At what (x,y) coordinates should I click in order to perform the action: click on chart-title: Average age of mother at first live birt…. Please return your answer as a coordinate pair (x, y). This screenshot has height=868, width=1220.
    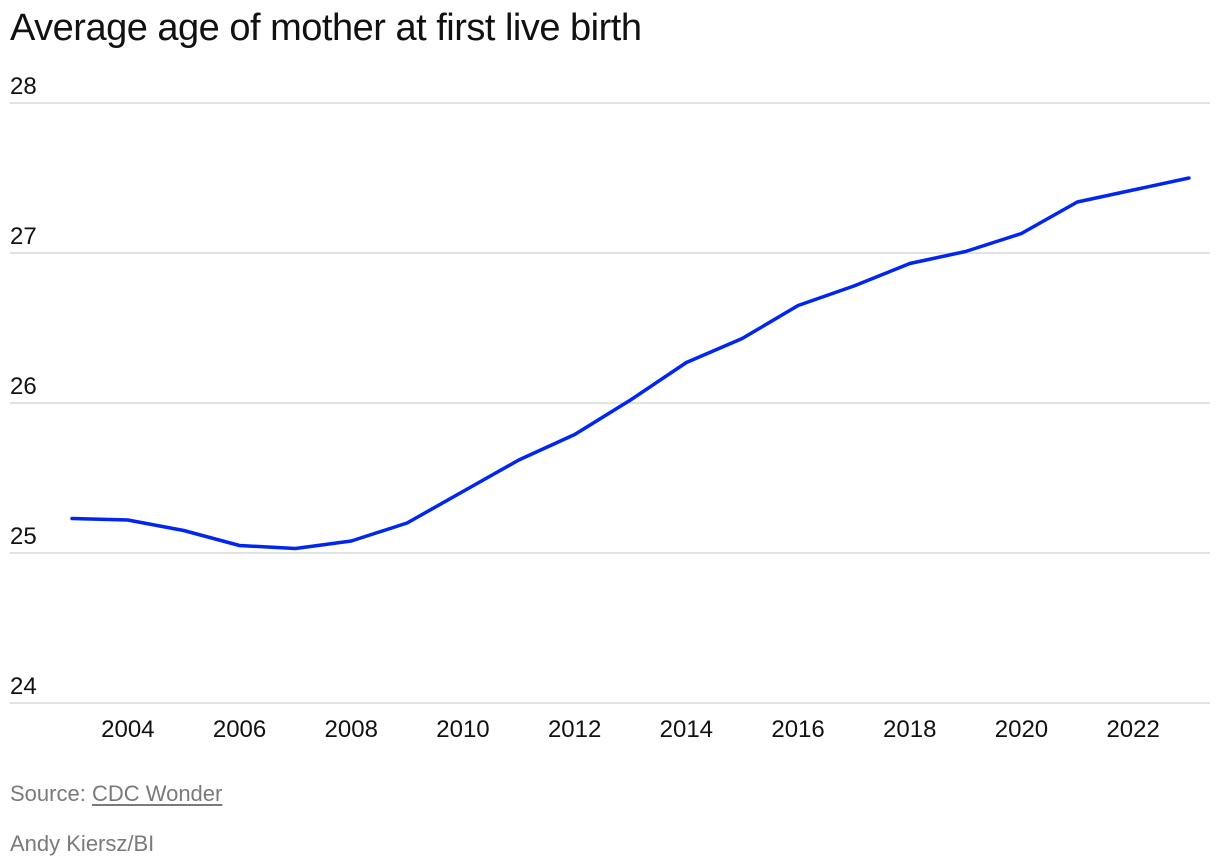
    Looking at the image, I should click on (326, 28).